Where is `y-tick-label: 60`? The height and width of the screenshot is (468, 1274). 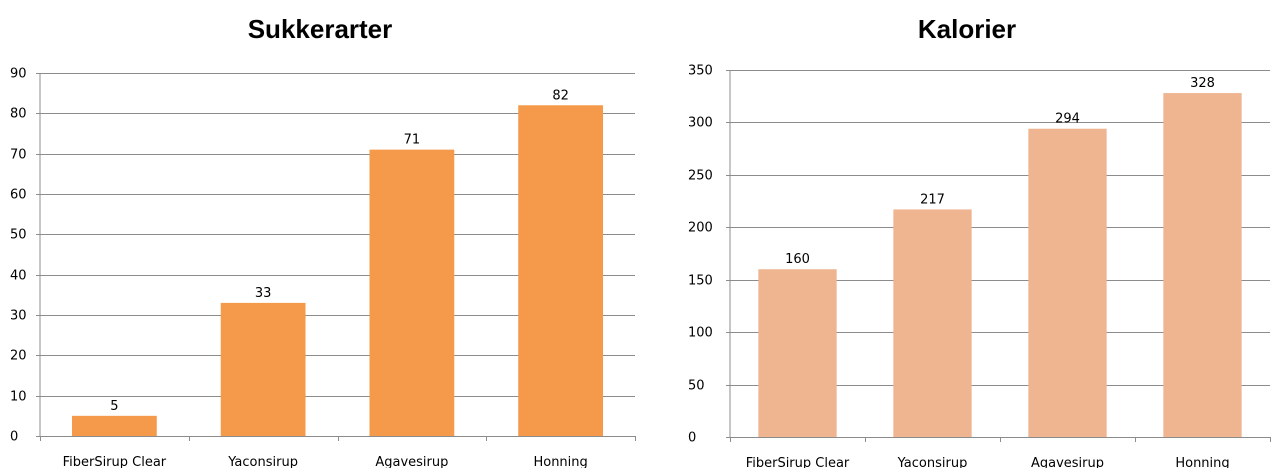 y-tick-label: 60 is located at coordinates (18, 195).